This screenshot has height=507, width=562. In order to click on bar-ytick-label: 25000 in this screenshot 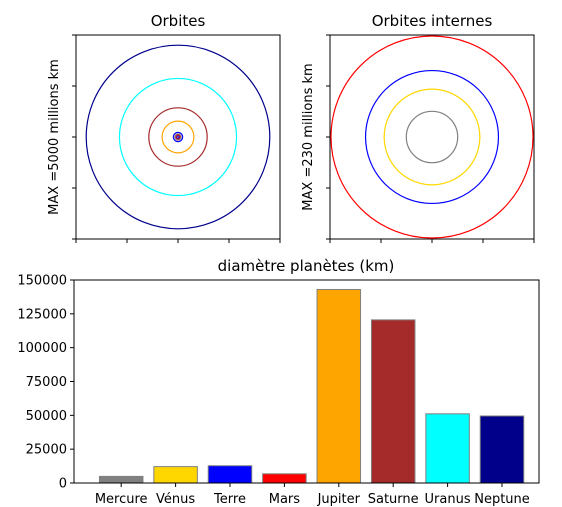, I will do `click(46, 450)`.